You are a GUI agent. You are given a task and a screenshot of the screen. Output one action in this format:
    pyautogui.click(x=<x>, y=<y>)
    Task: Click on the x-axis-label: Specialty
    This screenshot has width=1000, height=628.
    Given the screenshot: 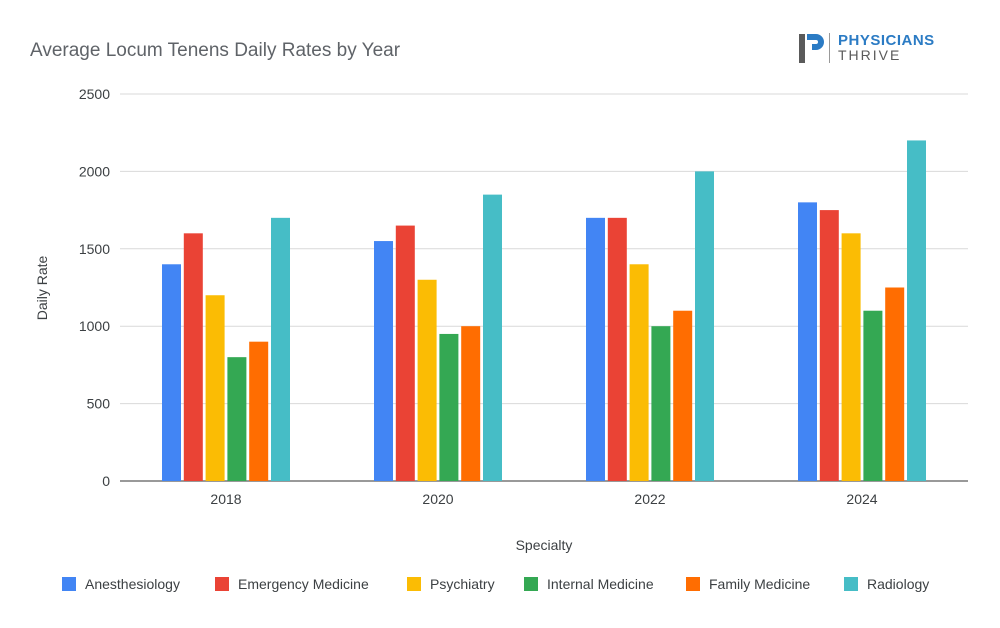 What is the action you would take?
    pyautogui.click(x=544, y=545)
    